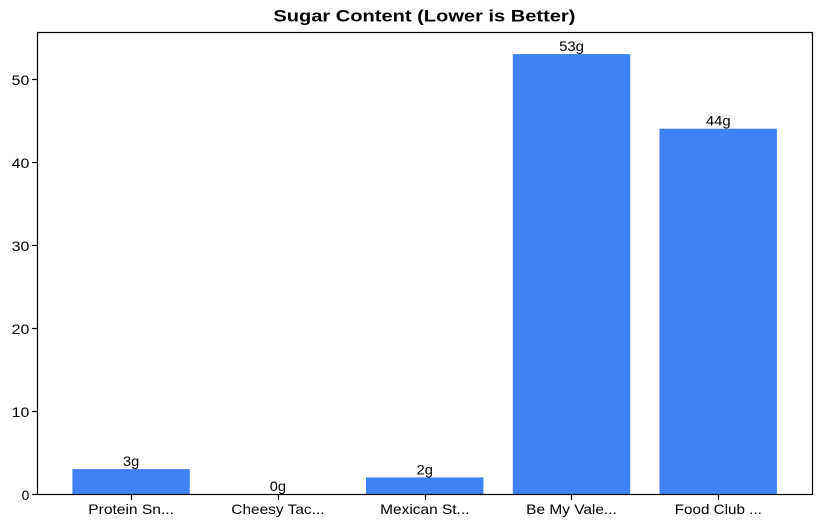 This screenshot has width=822, height=528. What do you see at coordinates (425, 469) in the screenshot?
I see `svg-text: 2g` at bounding box center [425, 469].